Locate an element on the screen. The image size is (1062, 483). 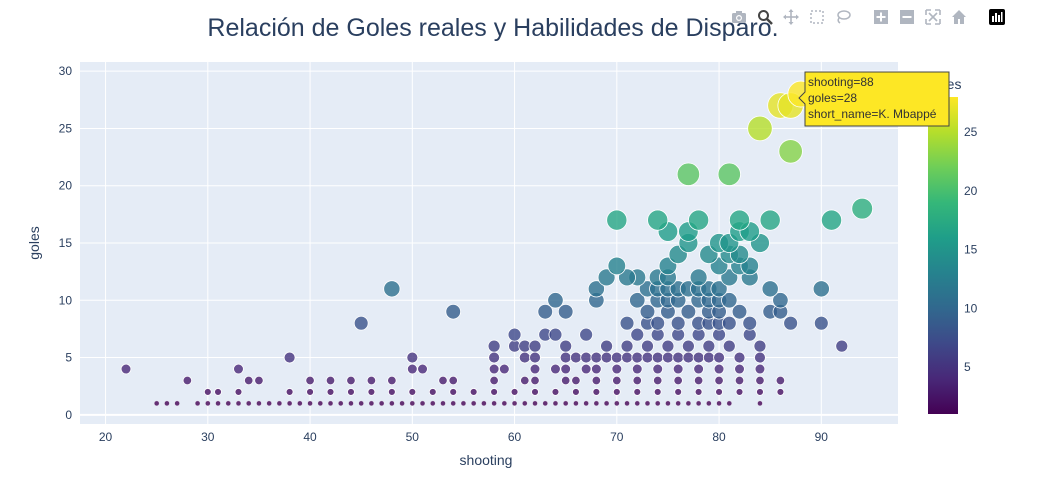
pan-icon is located at coordinates (791, 17).